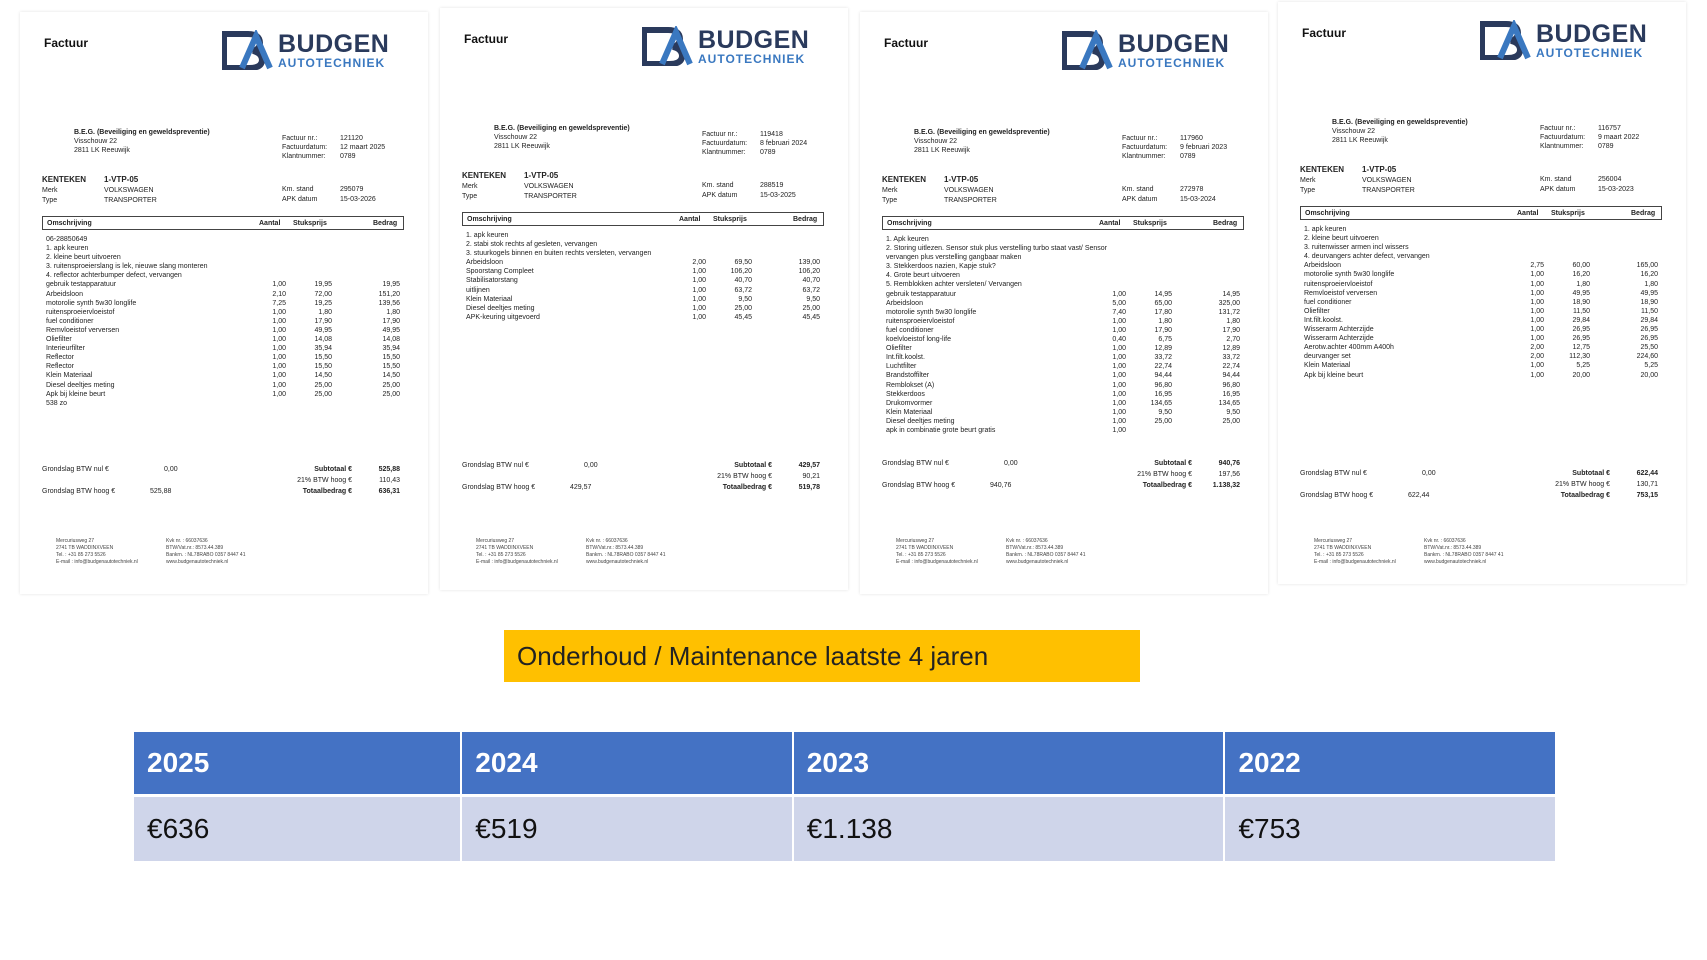 The image size is (1707, 960). I want to click on line-amount: 131,72, so click(1229, 312).